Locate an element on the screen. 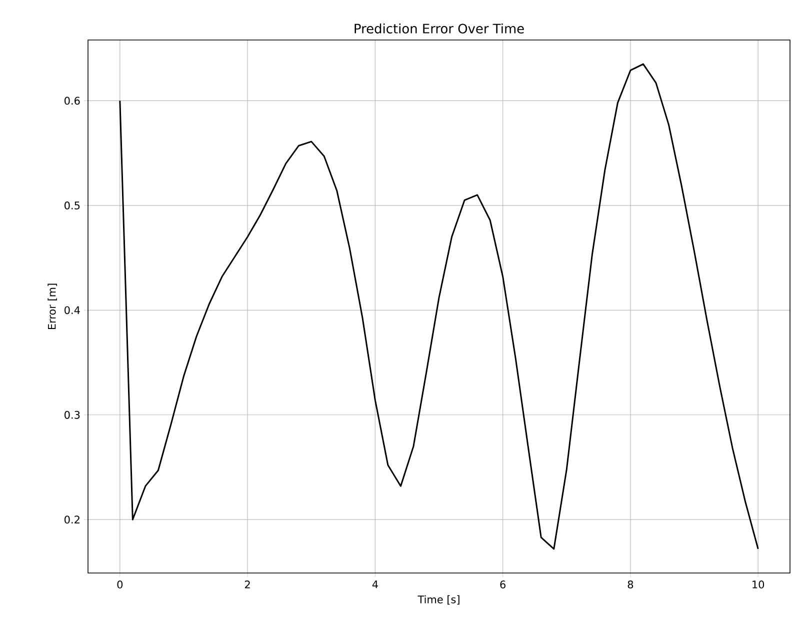  x-tick-label: 4 is located at coordinates (375, 584).